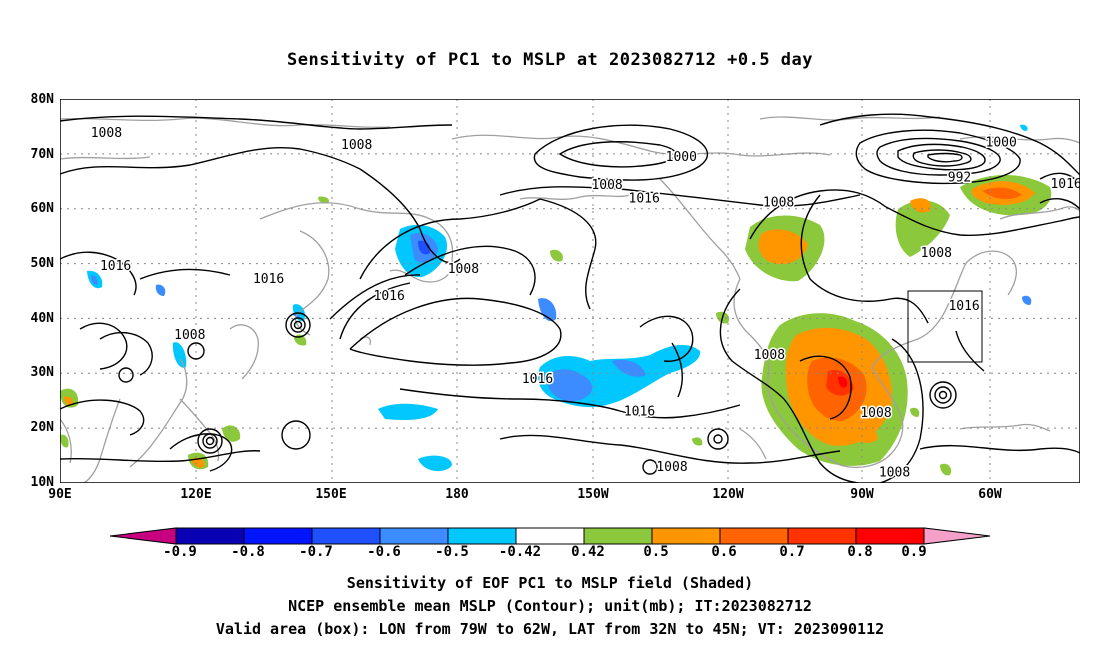  What do you see at coordinates (180, 552) in the screenshot?
I see `colorbar-label: -0.9` at bounding box center [180, 552].